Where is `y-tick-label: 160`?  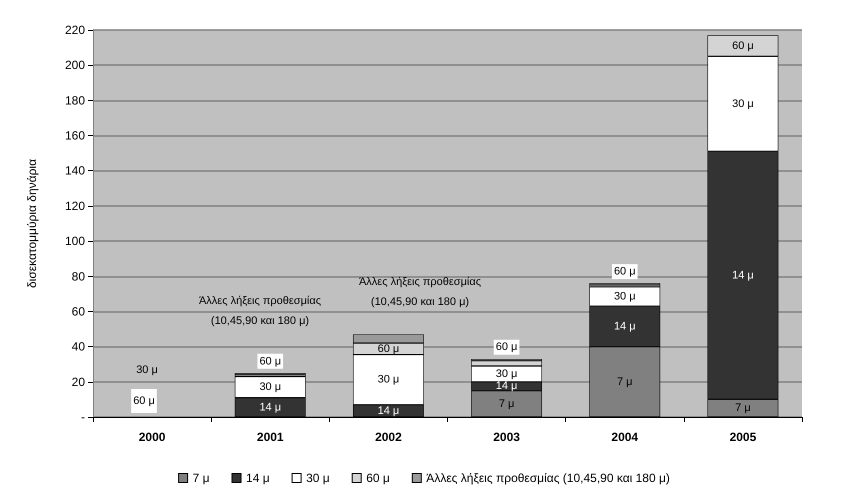
y-tick-label: 160 is located at coordinates (75, 135).